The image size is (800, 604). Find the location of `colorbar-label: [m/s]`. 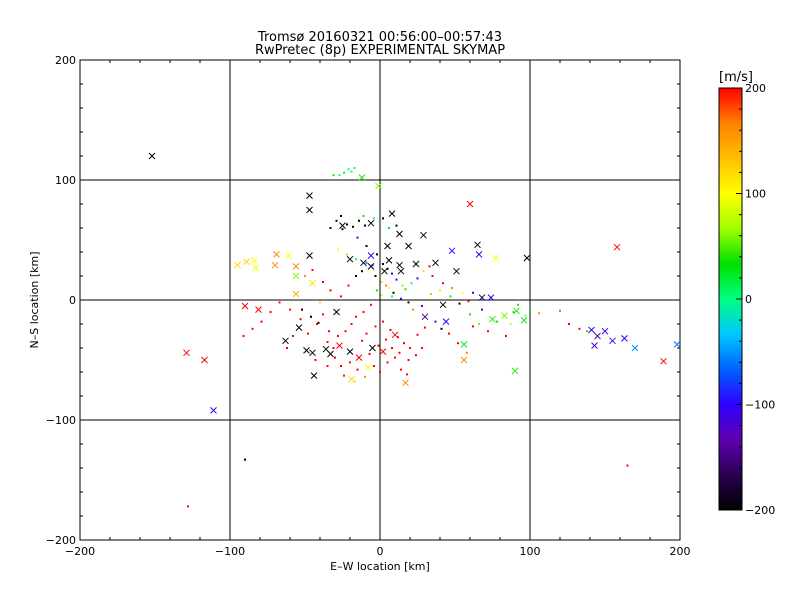

colorbar-label: [m/s] is located at coordinates (736, 77).